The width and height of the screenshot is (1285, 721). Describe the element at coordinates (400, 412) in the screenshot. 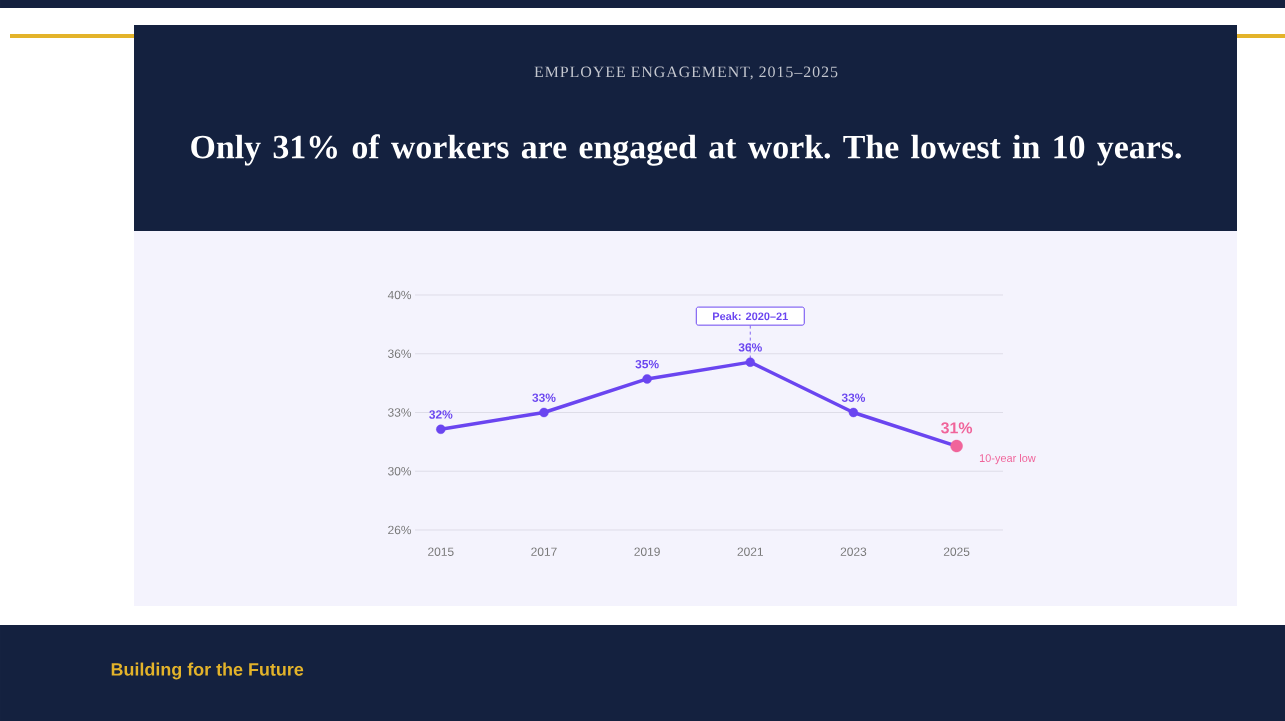

I see `y-tick-label: 33%` at that location.